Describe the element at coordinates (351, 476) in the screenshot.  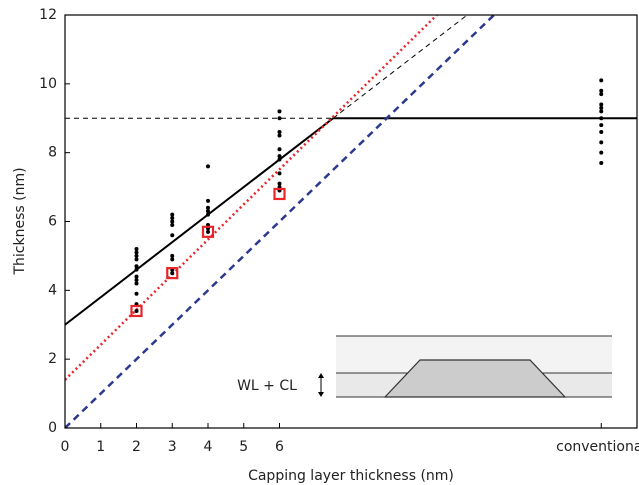
I see `x-axis-label: Capping layer thickness (nm)` at that location.